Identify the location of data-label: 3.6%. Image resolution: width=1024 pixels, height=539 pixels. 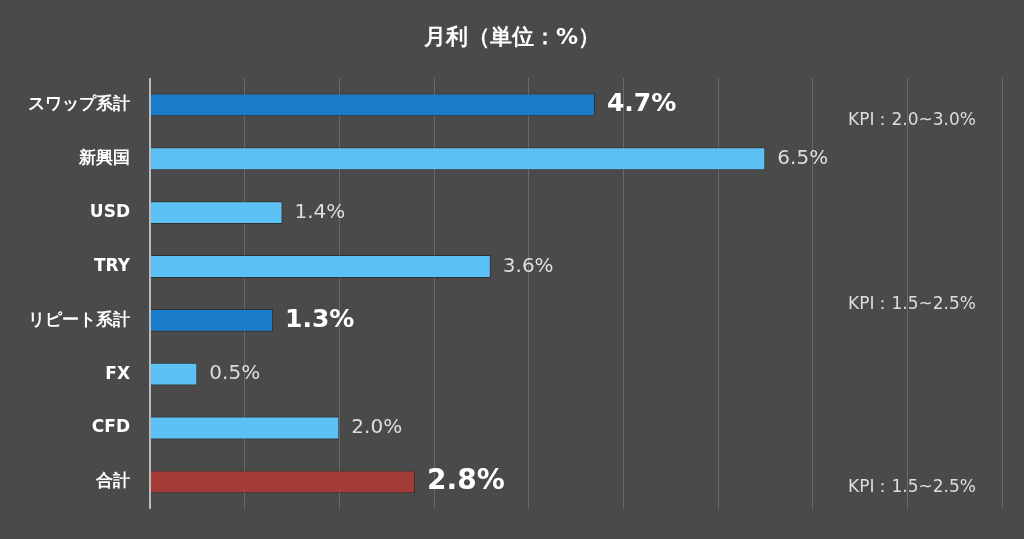
(528, 264).